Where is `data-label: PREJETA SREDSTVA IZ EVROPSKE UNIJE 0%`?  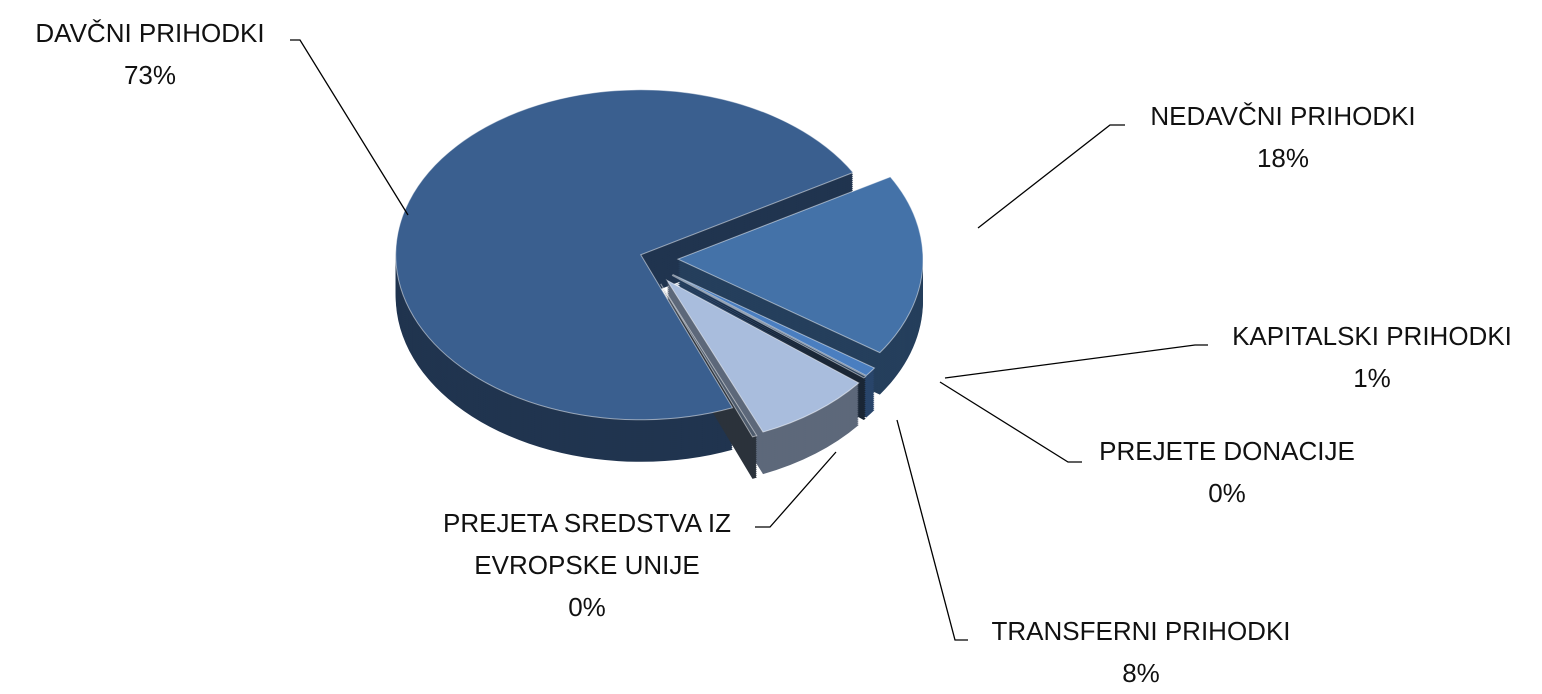 data-label: PREJETA SREDSTVA IZ EVROPSKE UNIJE 0% is located at coordinates (587, 565).